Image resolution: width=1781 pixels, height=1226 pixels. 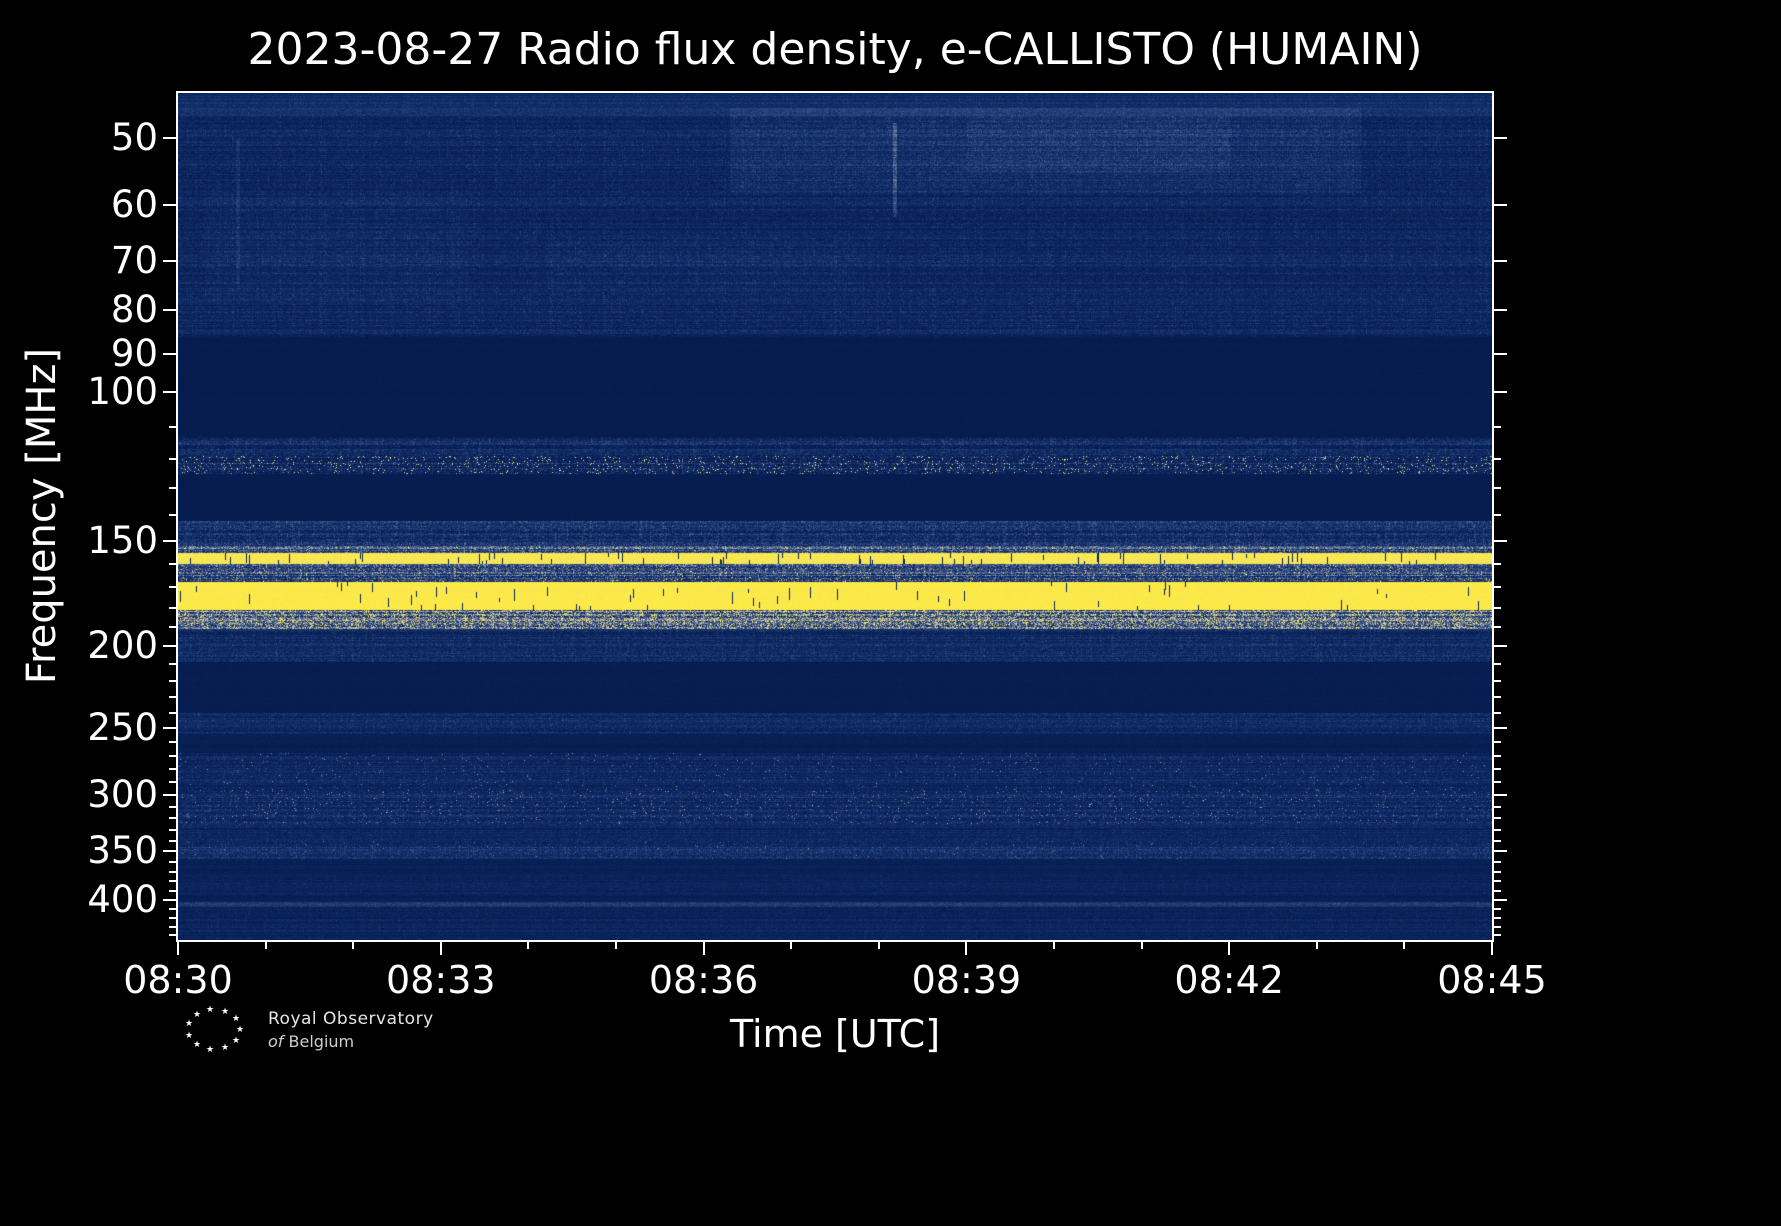 I want to click on y-tick-label: 250, so click(x=122, y=727).